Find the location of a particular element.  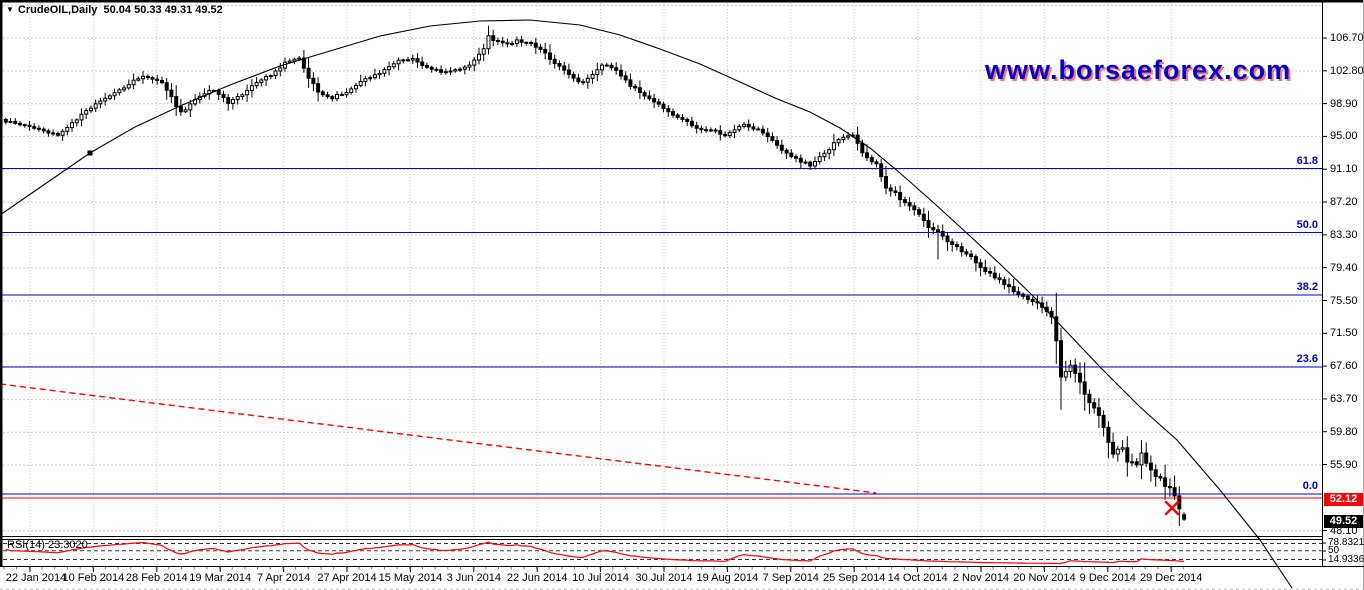

date-axis-label: 9 Dec 2014 is located at coordinates (1107, 578).